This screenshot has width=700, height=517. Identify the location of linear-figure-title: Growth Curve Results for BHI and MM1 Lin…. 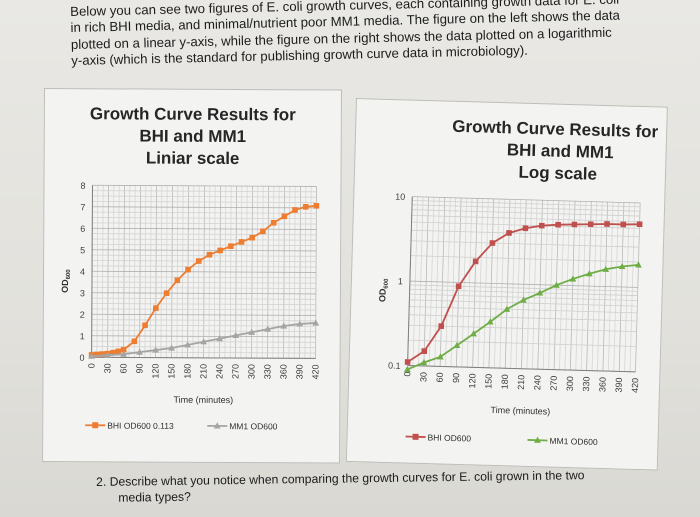
(193, 137).